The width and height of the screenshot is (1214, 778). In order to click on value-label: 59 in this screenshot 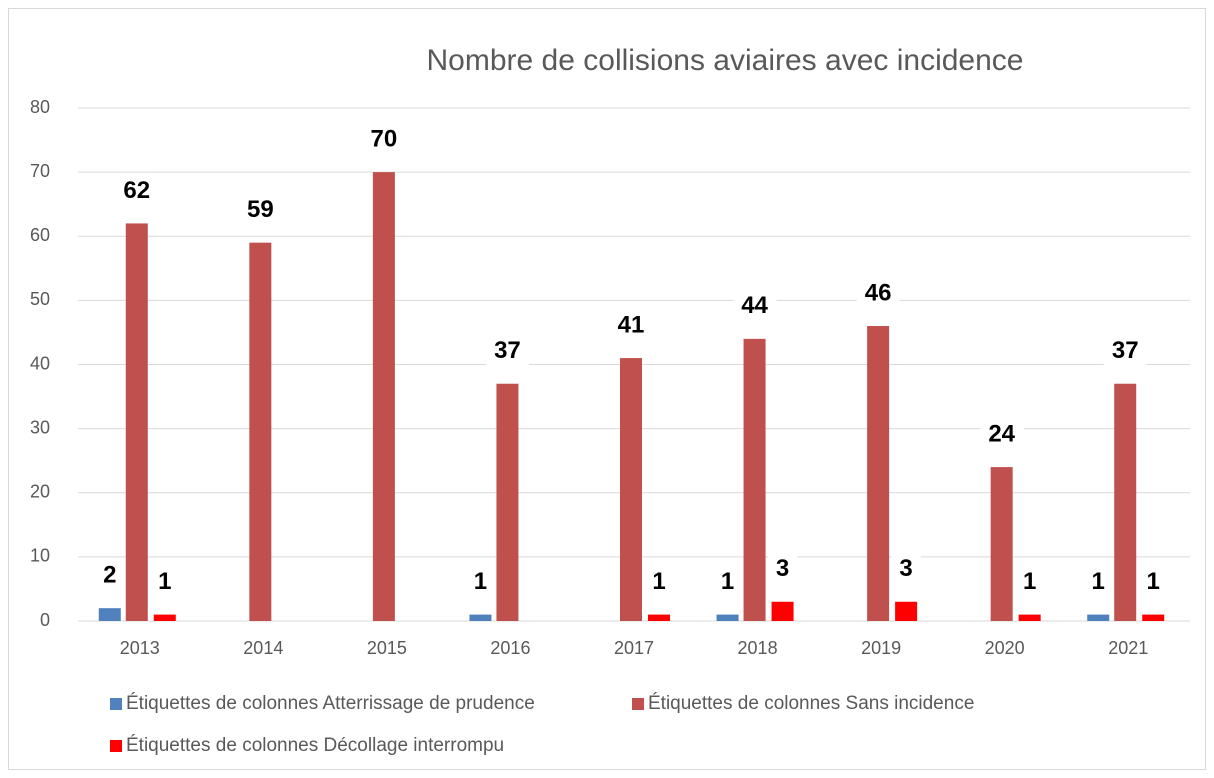, I will do `click(260, 209)`.